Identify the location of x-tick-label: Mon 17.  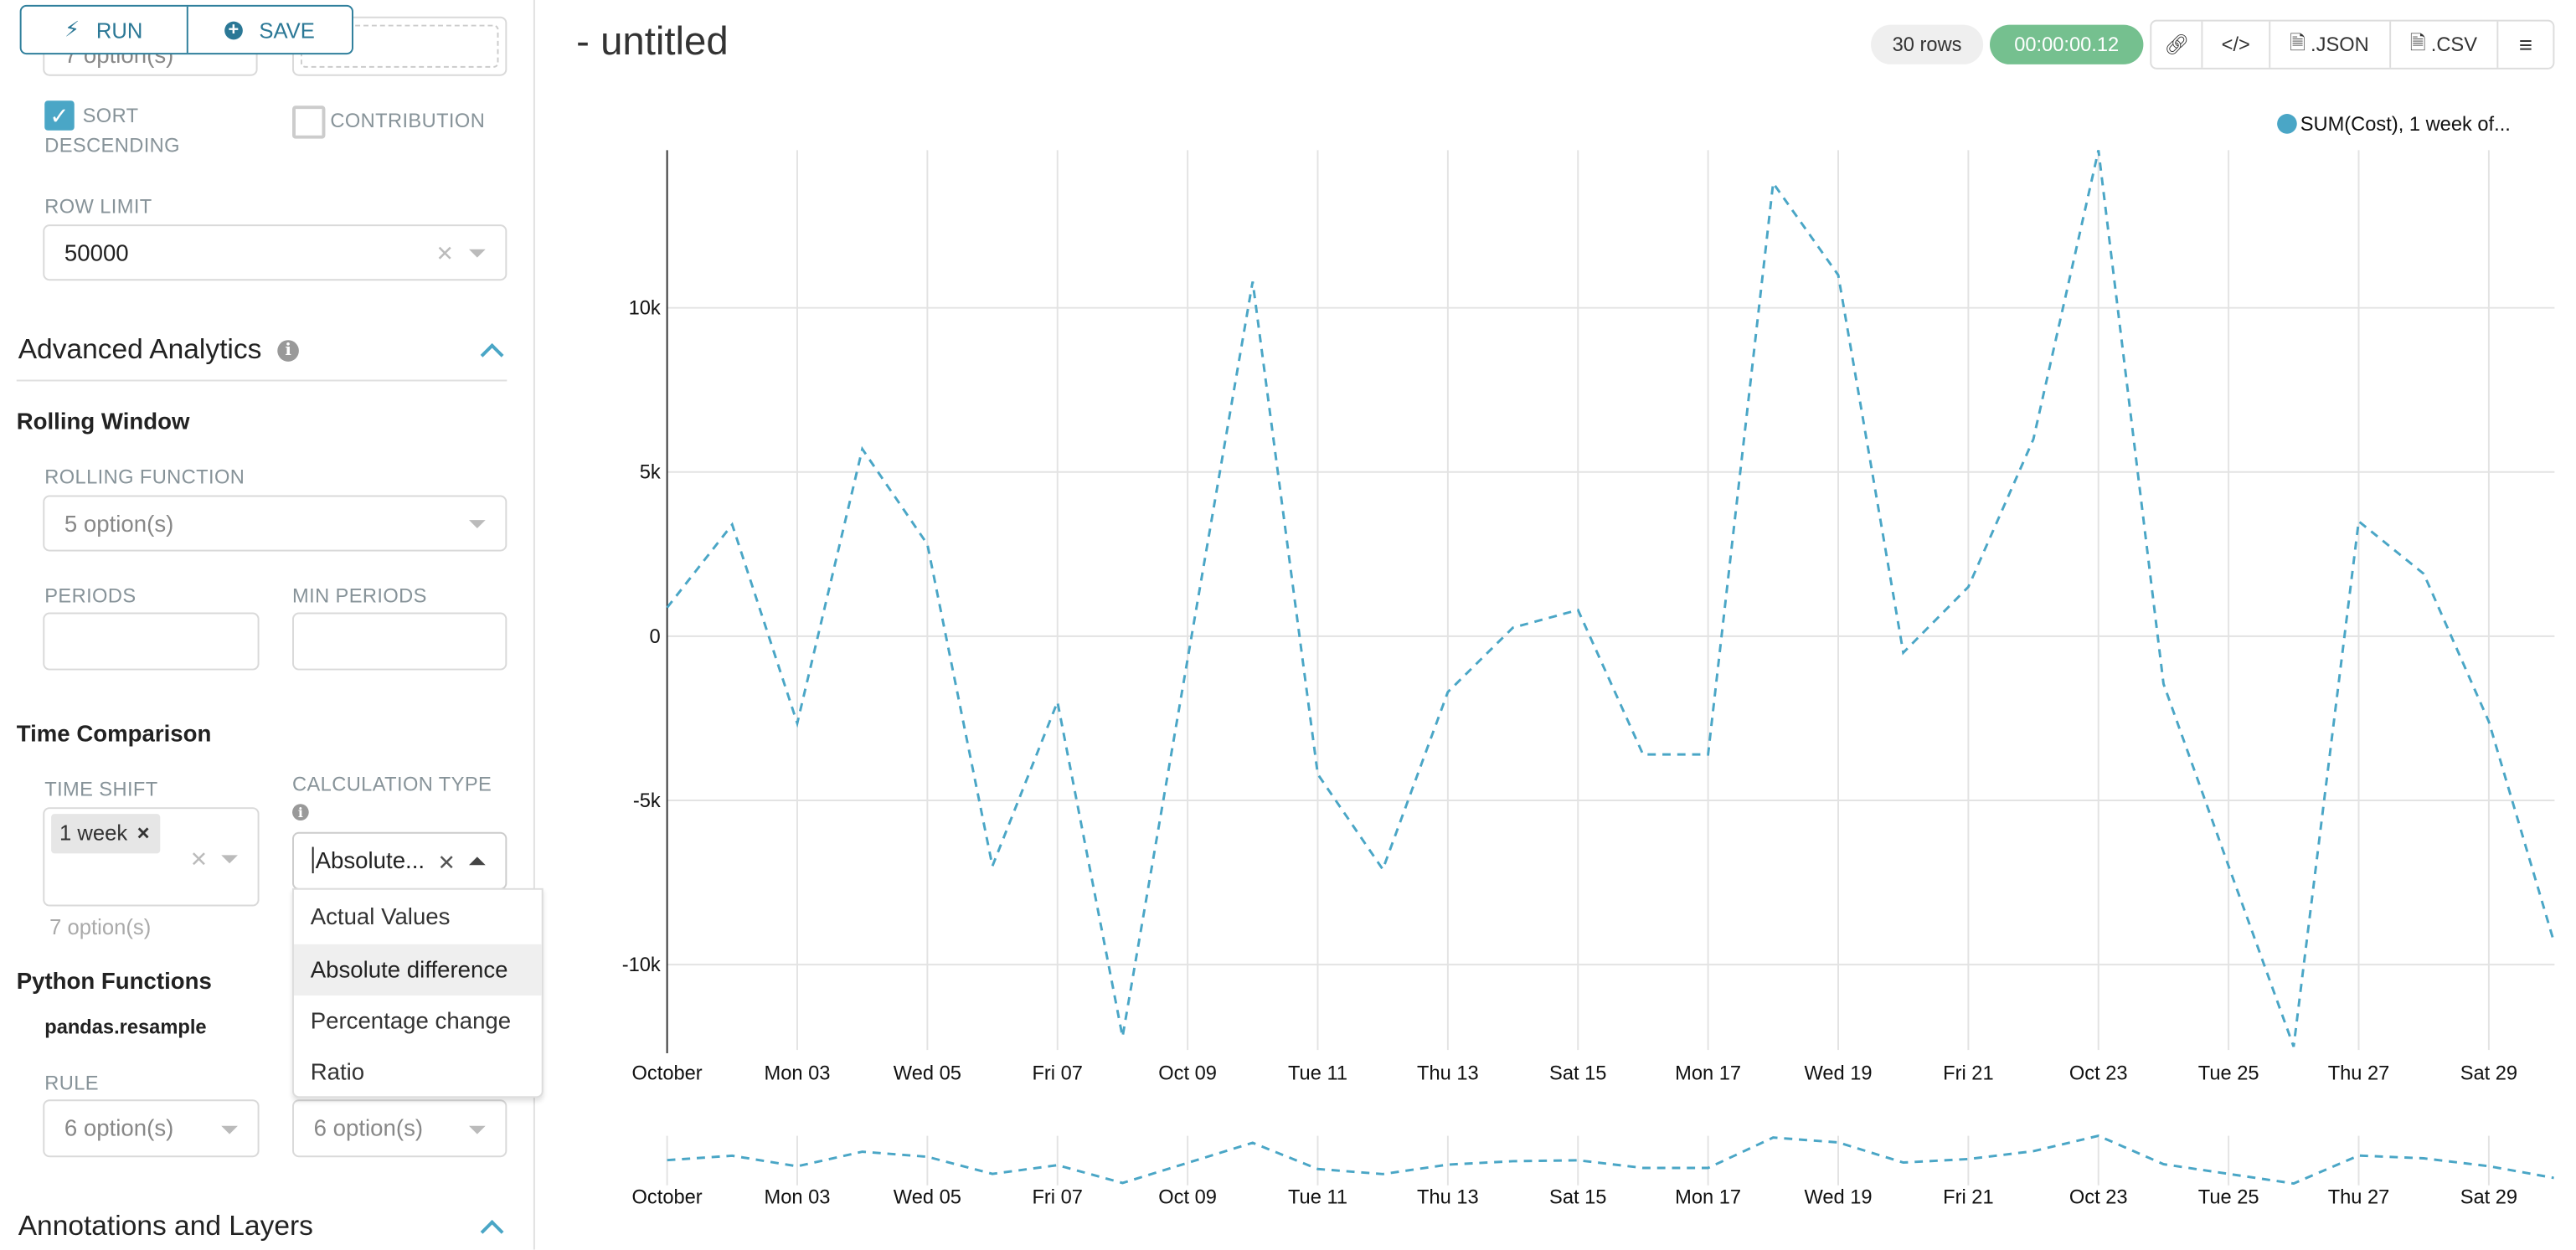
(1708, 1074).